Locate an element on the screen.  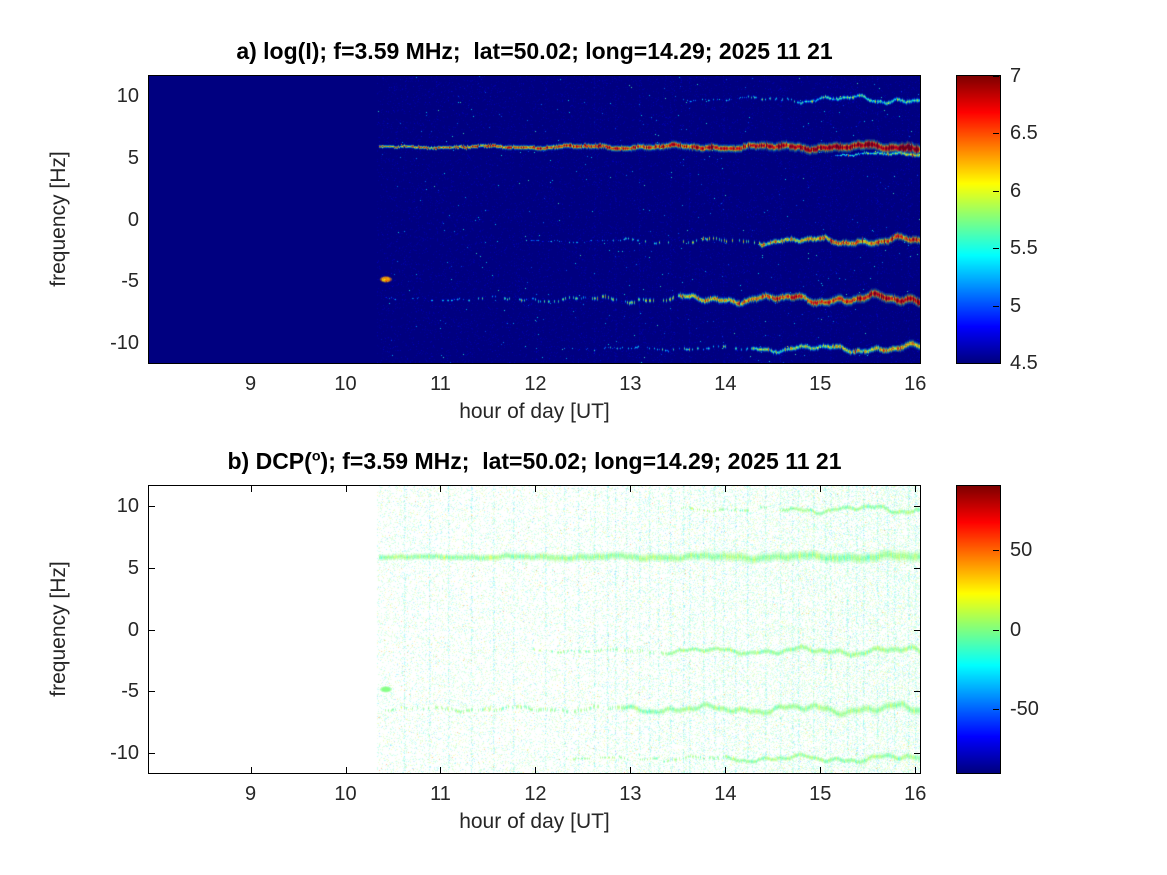
colorbar-tick-label: 50 is located at coordinates (1021, 549).